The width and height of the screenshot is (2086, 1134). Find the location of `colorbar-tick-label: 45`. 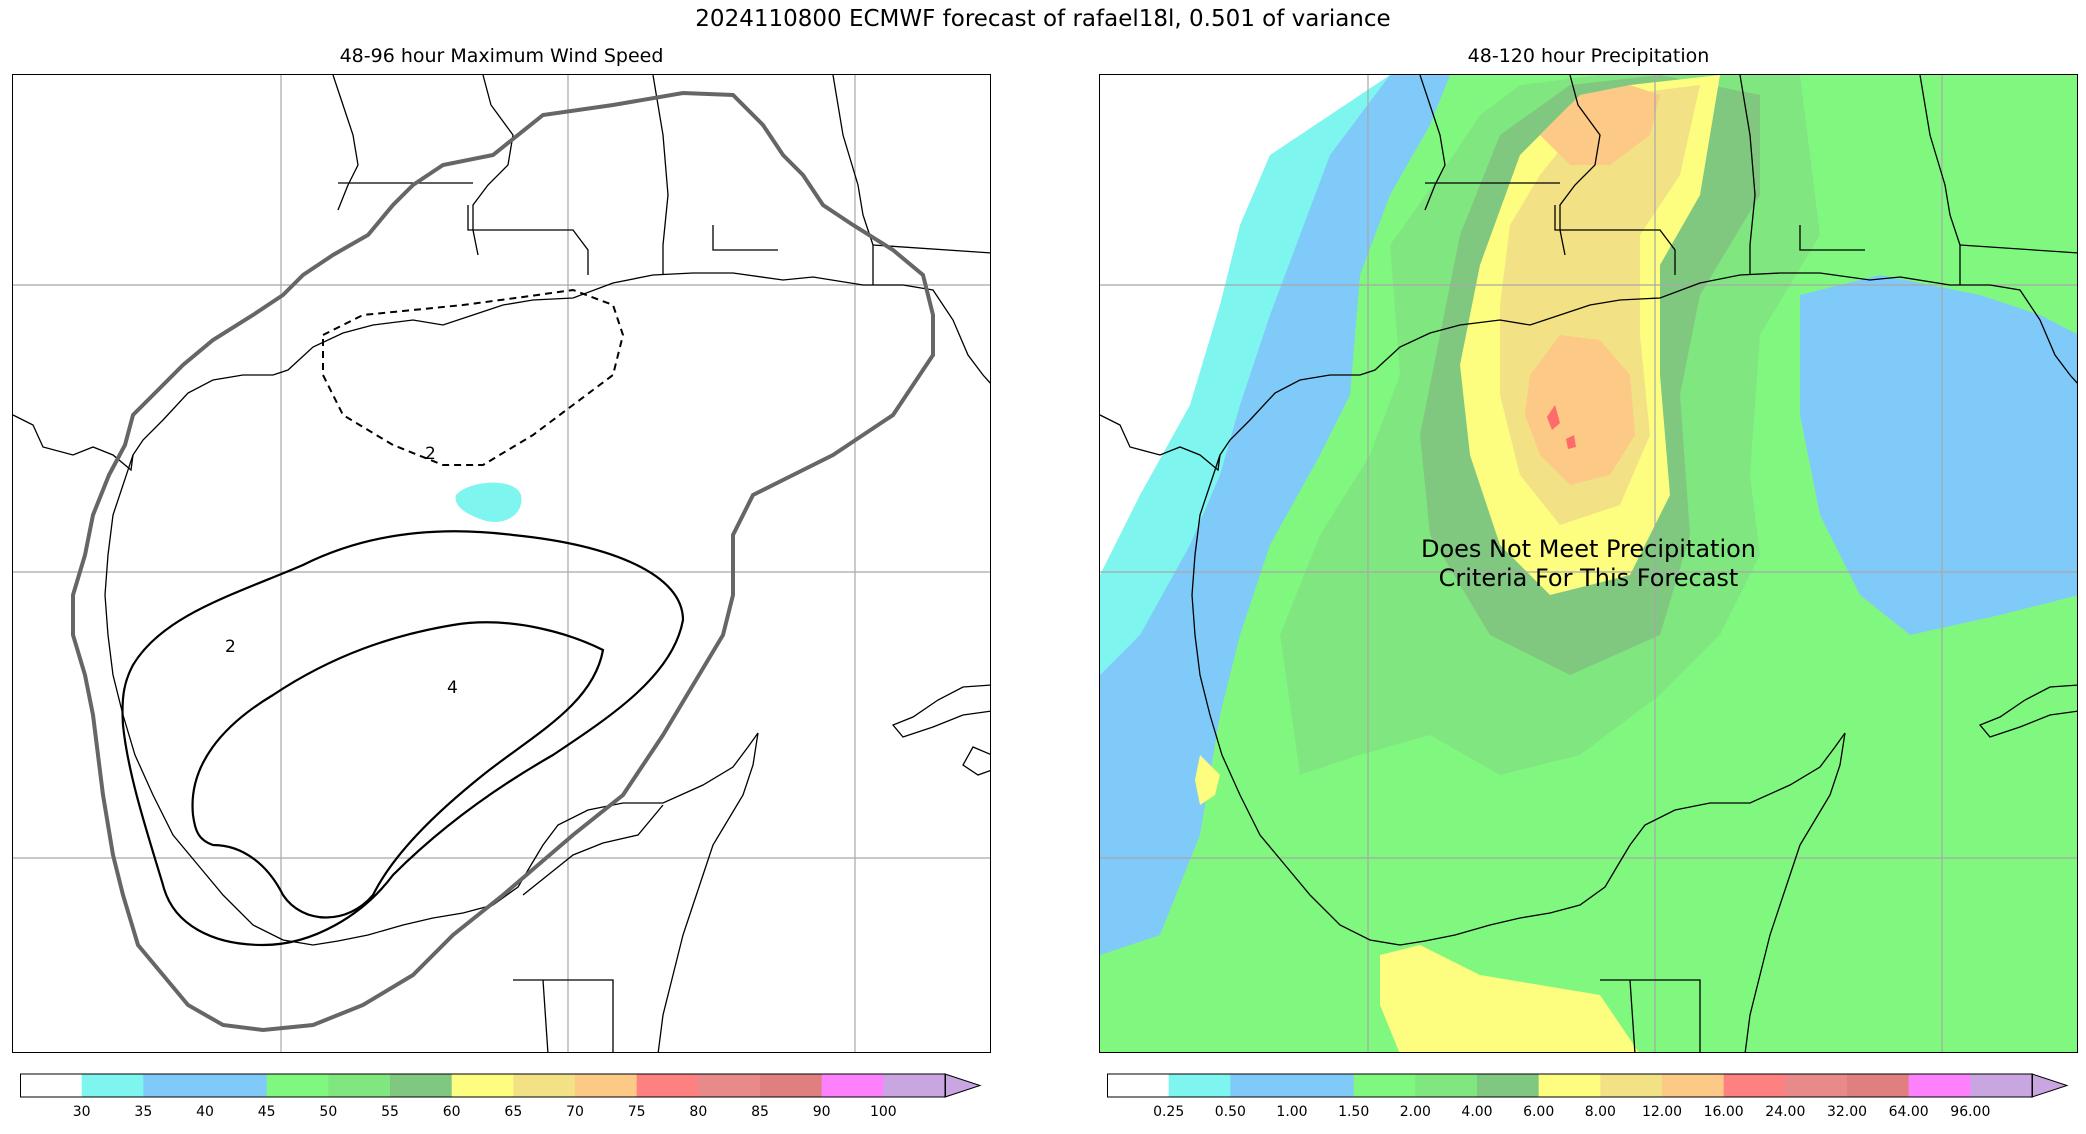

colorbar-tick-label: 45 is located at coordinates (266, 1112).